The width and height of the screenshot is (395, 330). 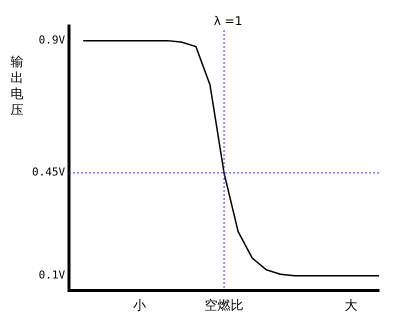 What do you see at coordinates (52, 40) in the screenshot?
I see `y-tick-label: 0.9V` at bounding box center [52, 40].